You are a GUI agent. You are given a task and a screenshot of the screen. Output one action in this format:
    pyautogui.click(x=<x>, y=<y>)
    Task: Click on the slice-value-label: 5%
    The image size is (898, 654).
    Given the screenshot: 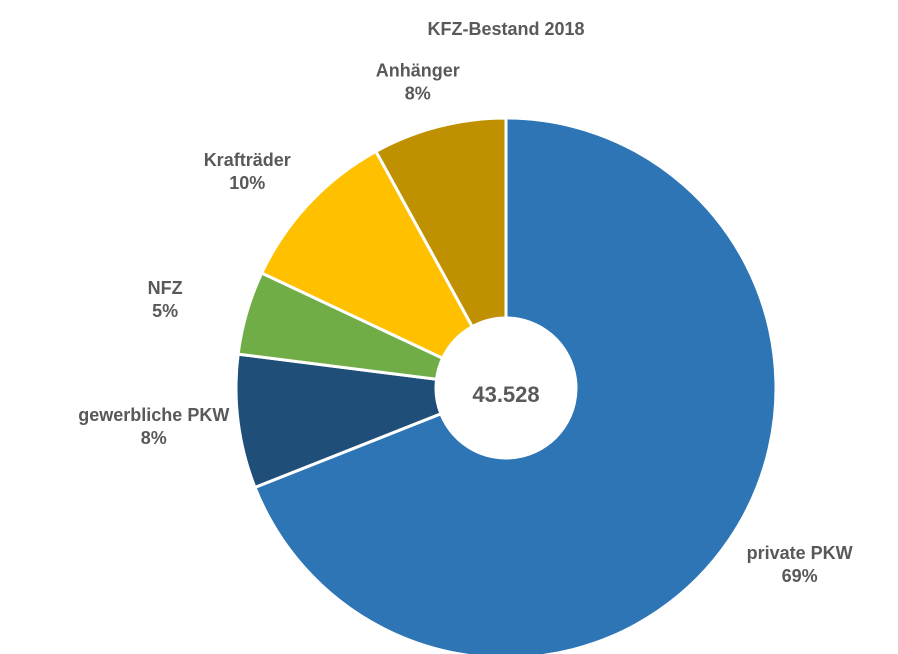 What is the action you would take?
    pyautogui.click(x=165, y=311)
    